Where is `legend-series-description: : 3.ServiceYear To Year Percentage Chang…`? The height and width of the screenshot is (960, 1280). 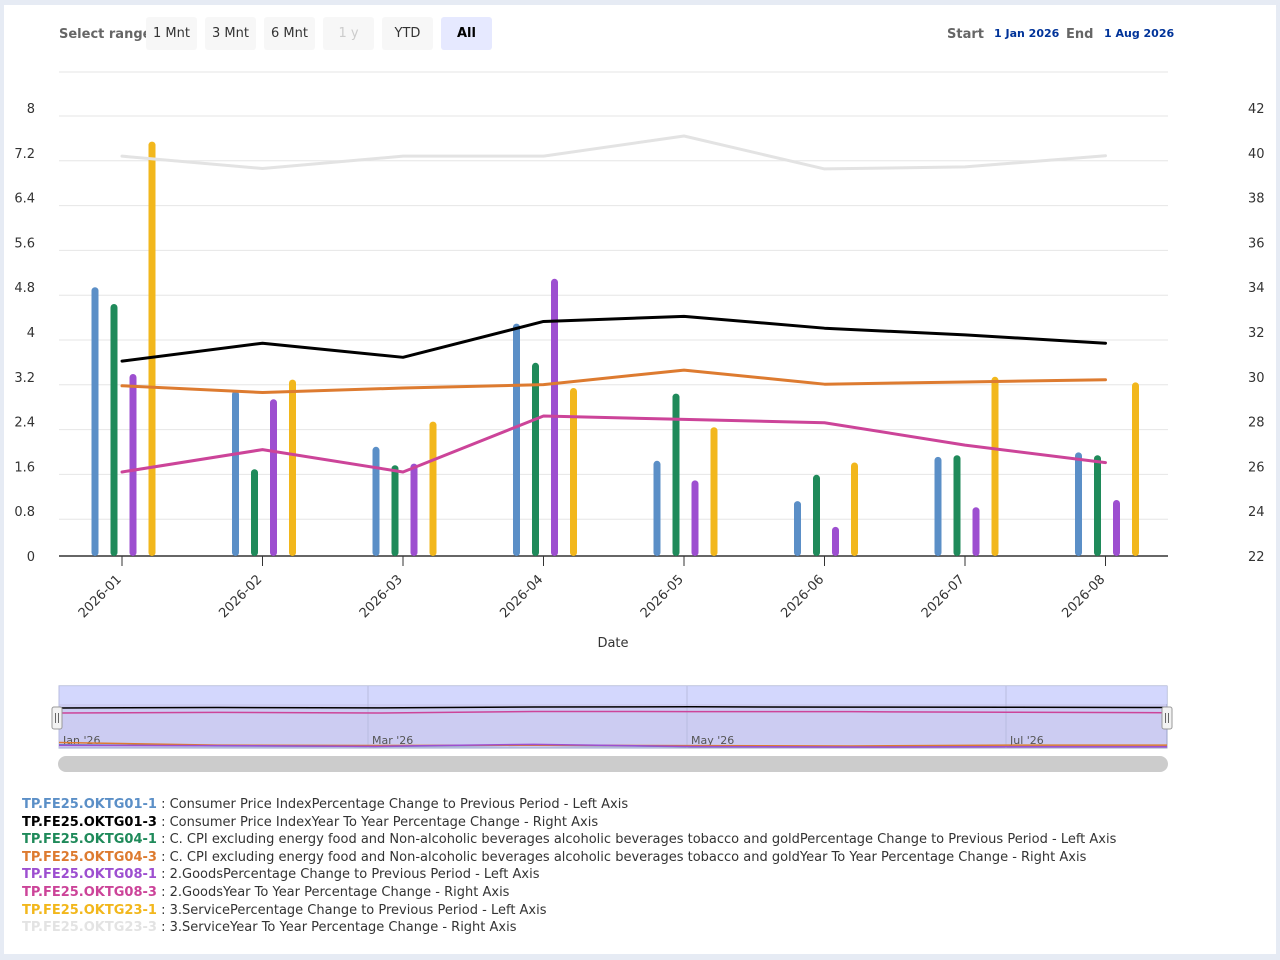
legend-series-description: : 3.ServiceYear To Year Percentage Chang… is located at coordinates (339, 928).